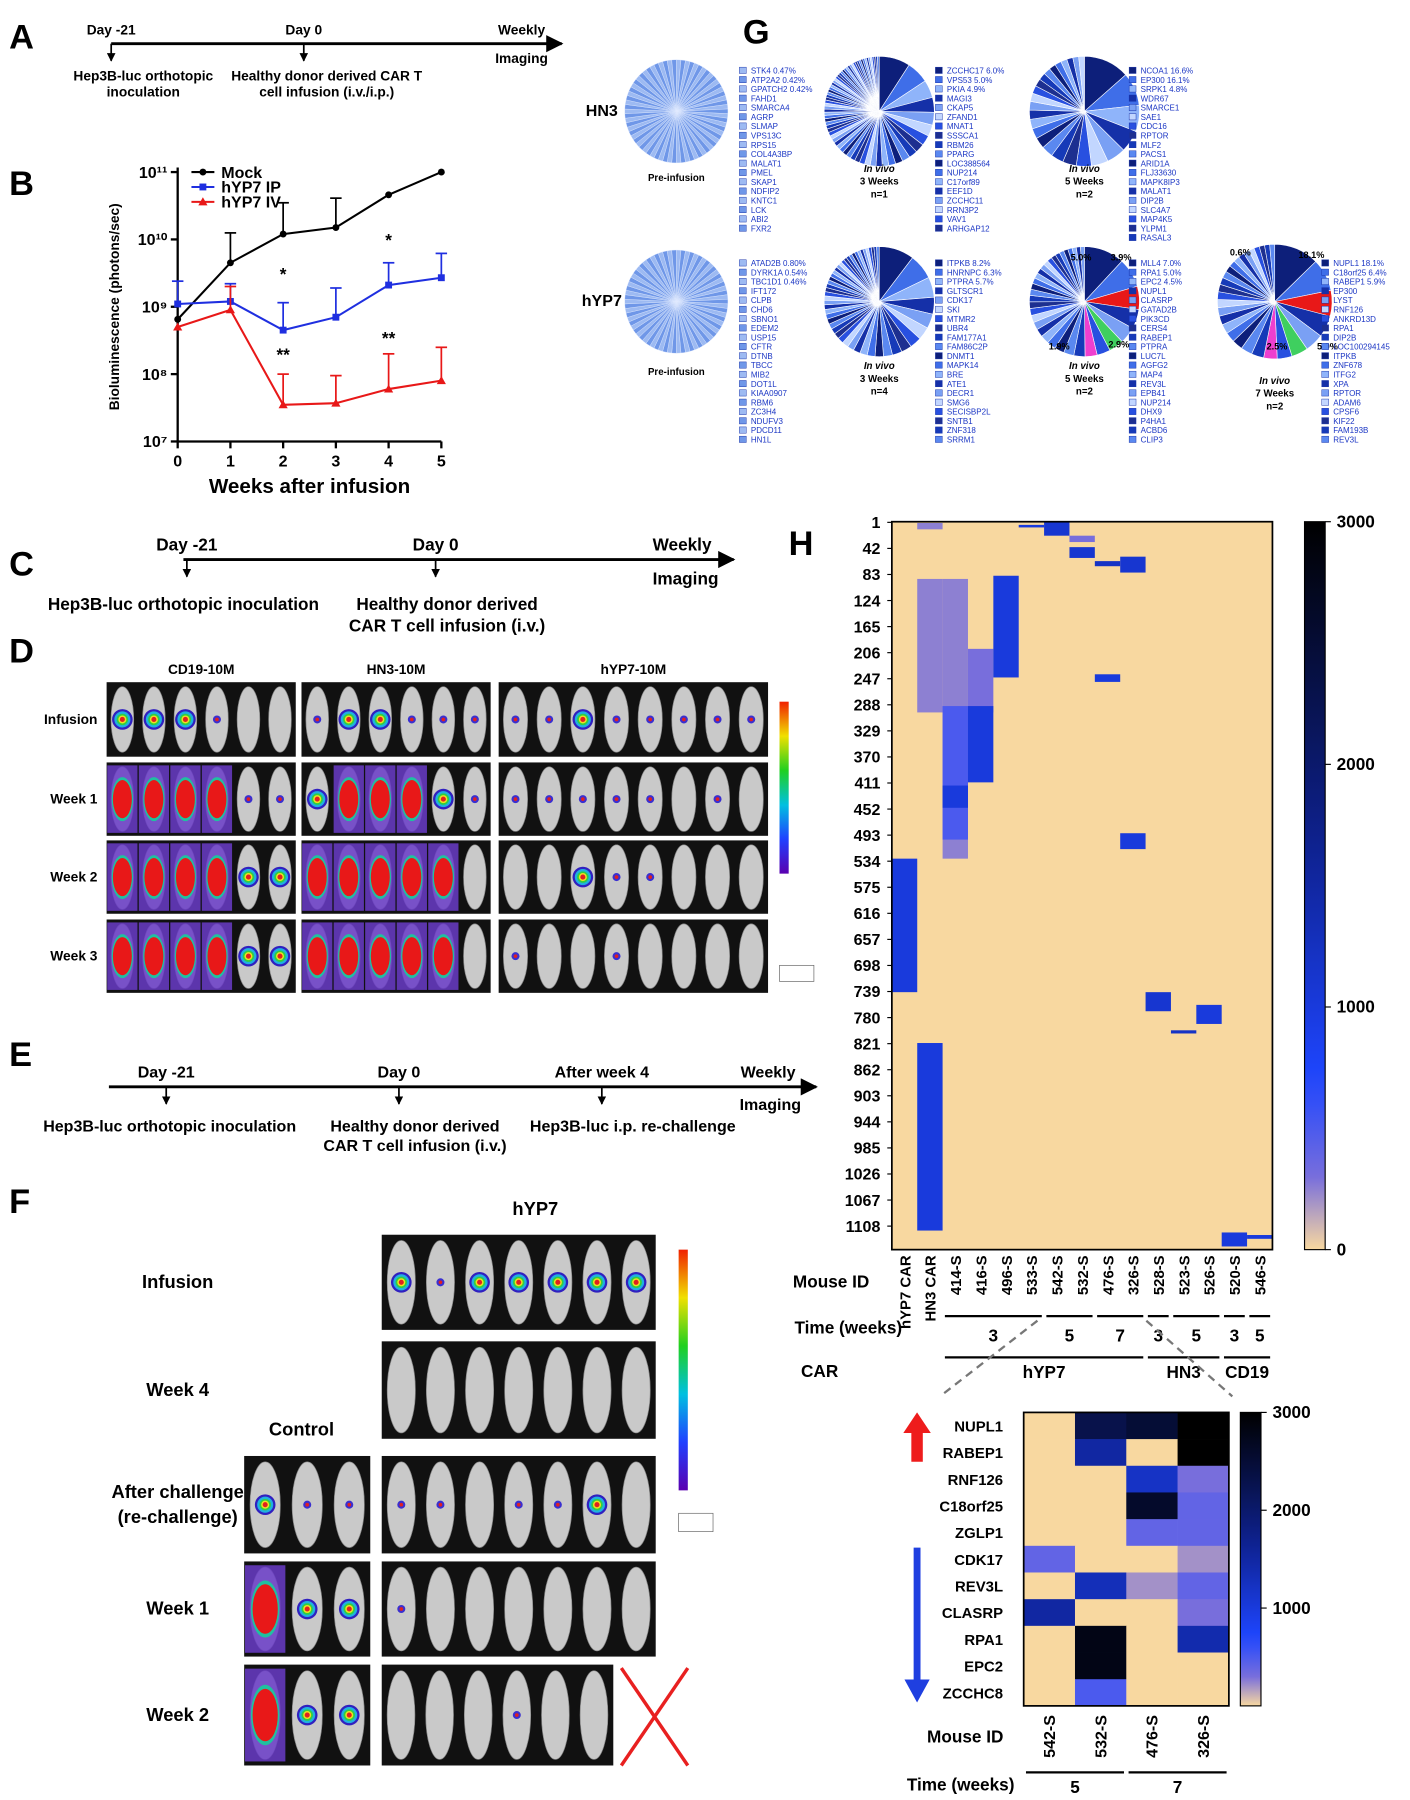  I want to click on gene-label: RABEP1, so click(1157, 337).